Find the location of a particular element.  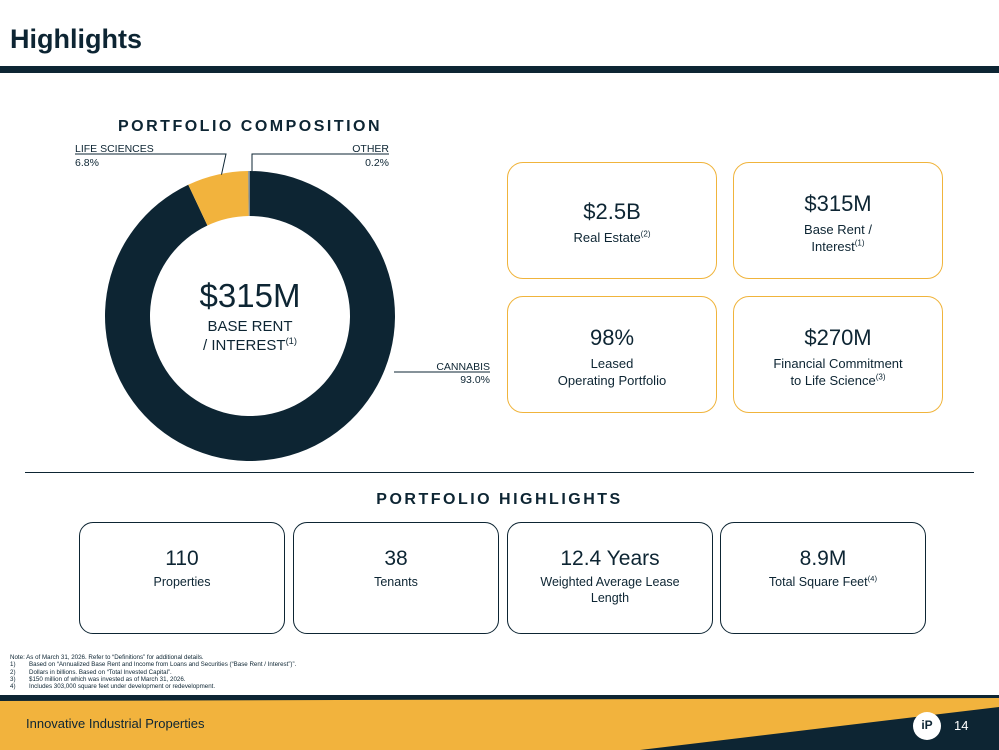

highlight-value: 8.9M is located at coordinates (823, 558).